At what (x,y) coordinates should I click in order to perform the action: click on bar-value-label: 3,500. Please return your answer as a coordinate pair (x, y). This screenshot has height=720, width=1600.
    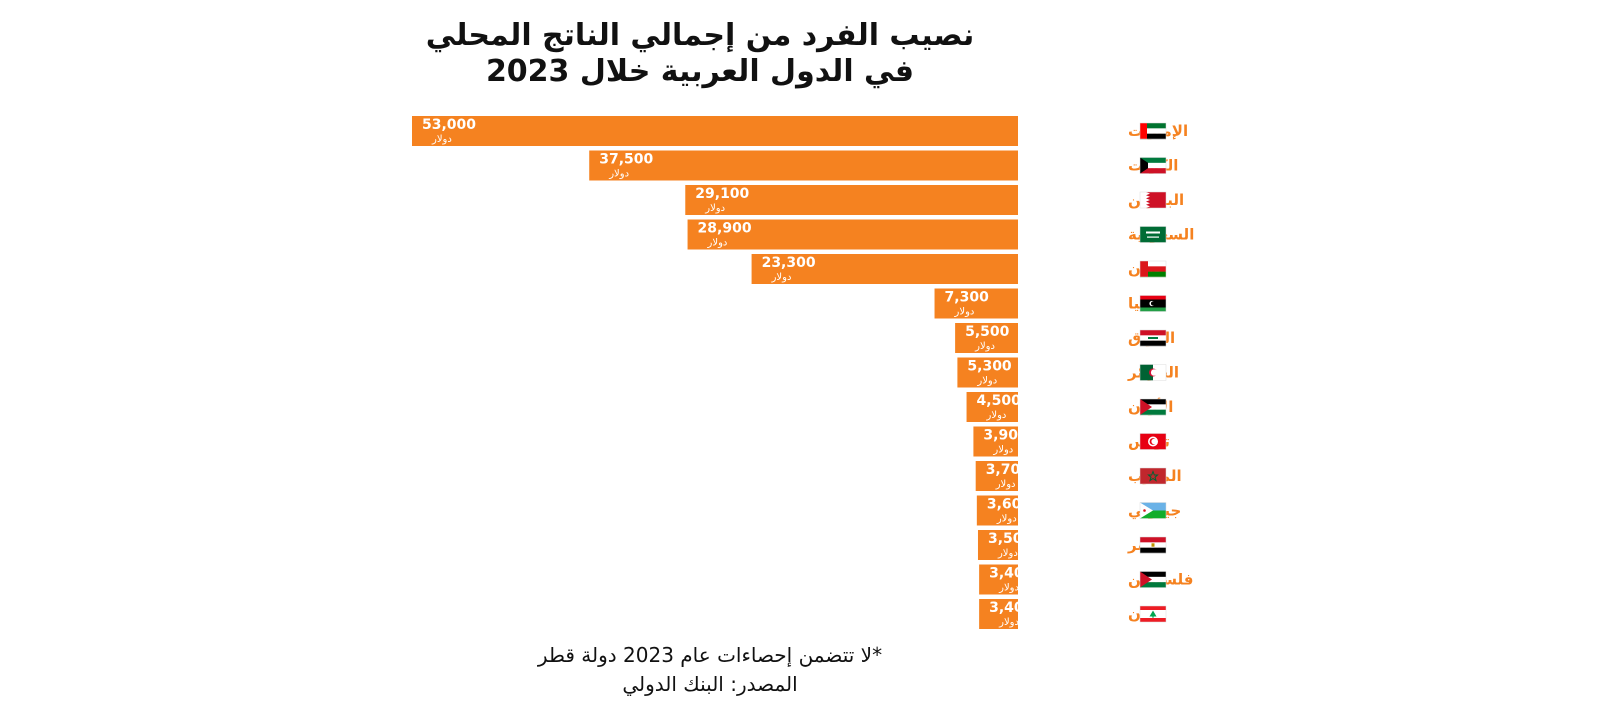
    Looking at the image, I should click on (1010, 539).